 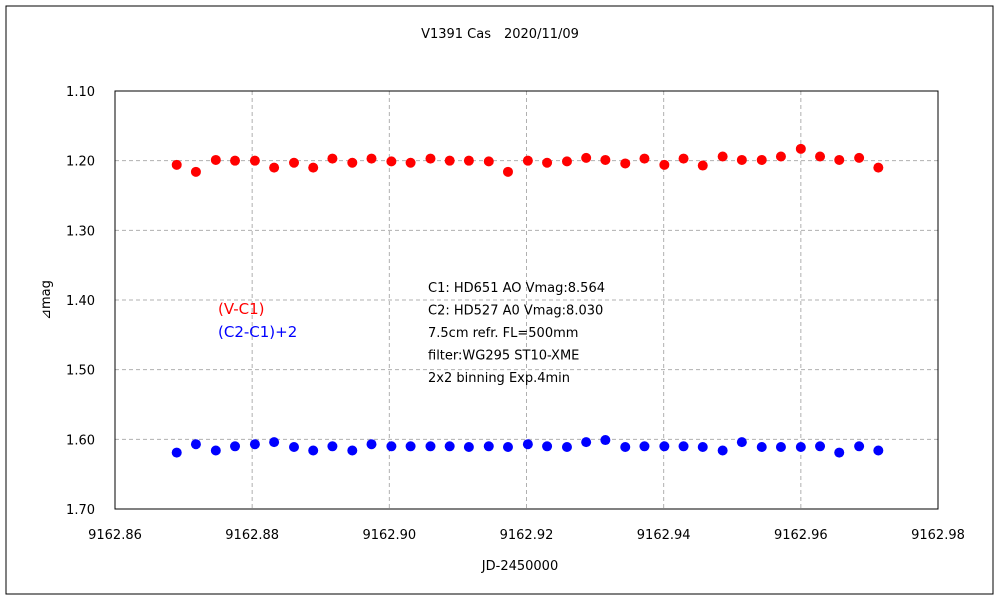 I want to click on annotation-text: C1: HD651 AO Vmag:8.564, so click(x=516, y=288).